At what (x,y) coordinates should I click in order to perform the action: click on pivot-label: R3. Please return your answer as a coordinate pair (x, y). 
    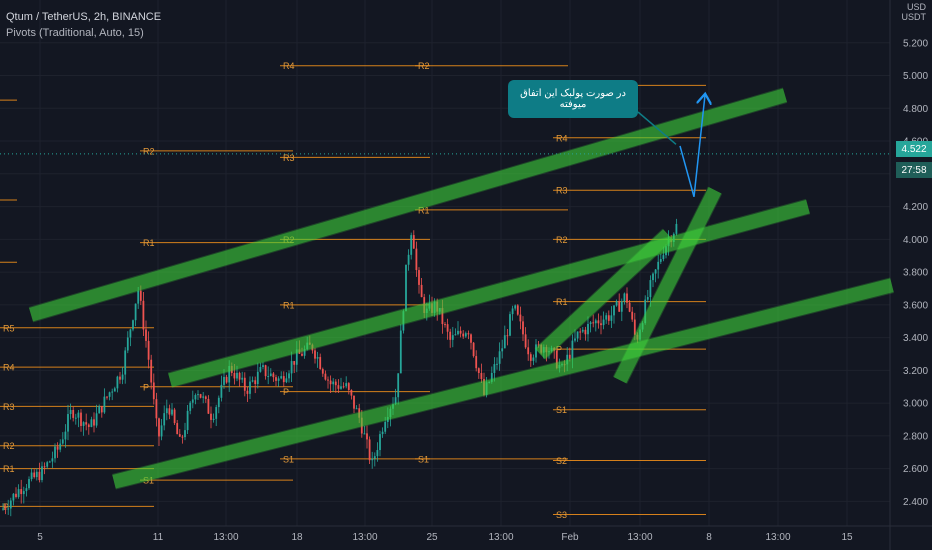
    Looking at the image, I should click on (9, 407).